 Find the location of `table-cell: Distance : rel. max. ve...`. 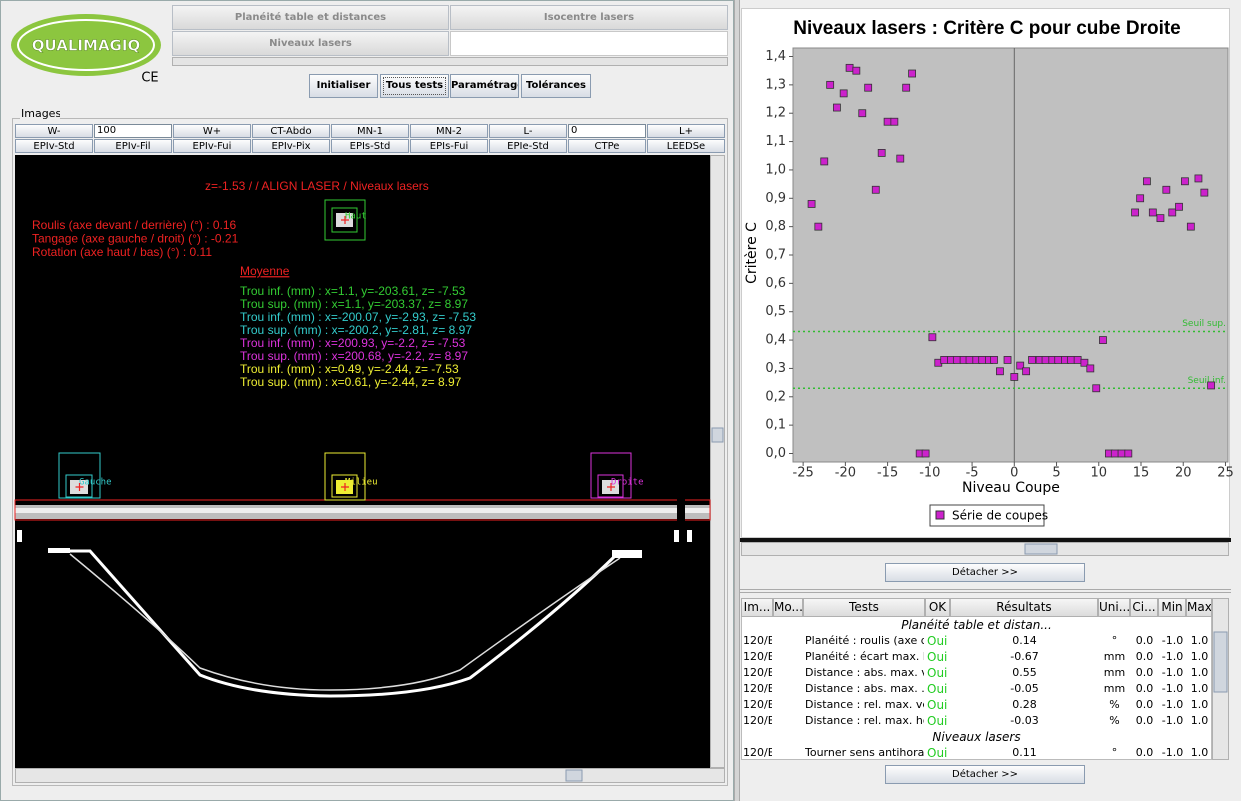

table-cell: Distance : rel. max. ve... is located at coordinates (864, 704).